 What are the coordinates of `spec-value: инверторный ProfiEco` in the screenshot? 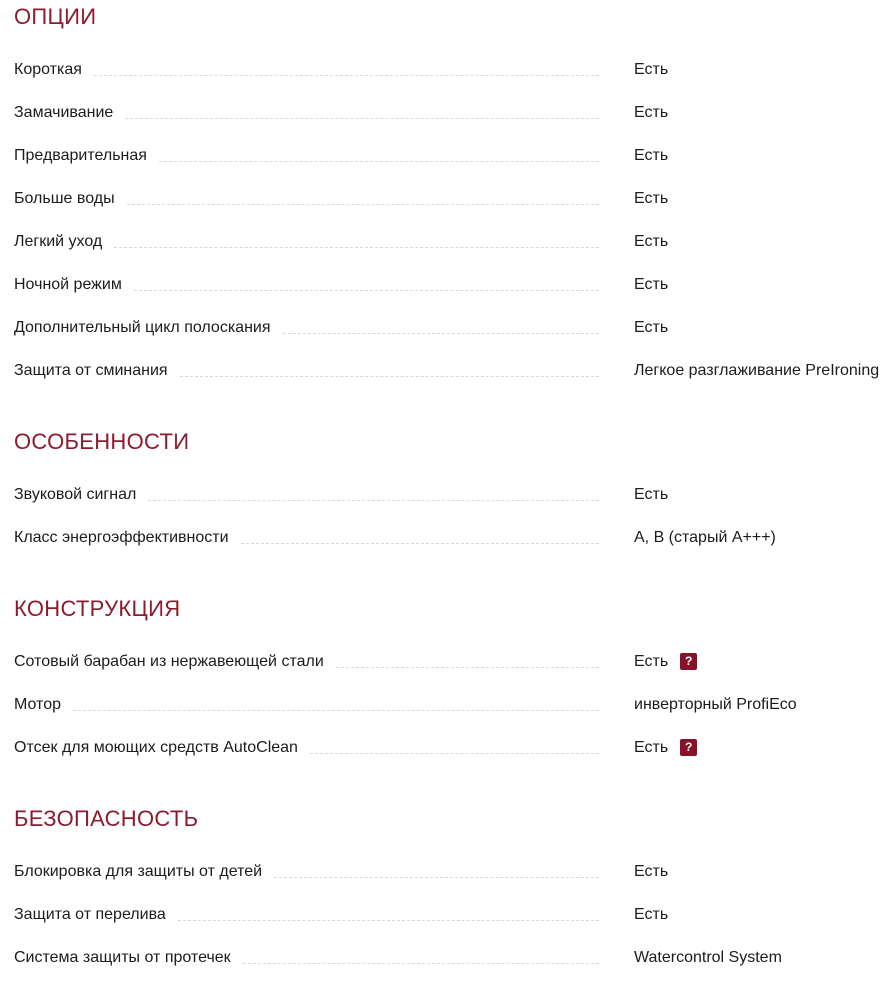 It's located at (715, 704).